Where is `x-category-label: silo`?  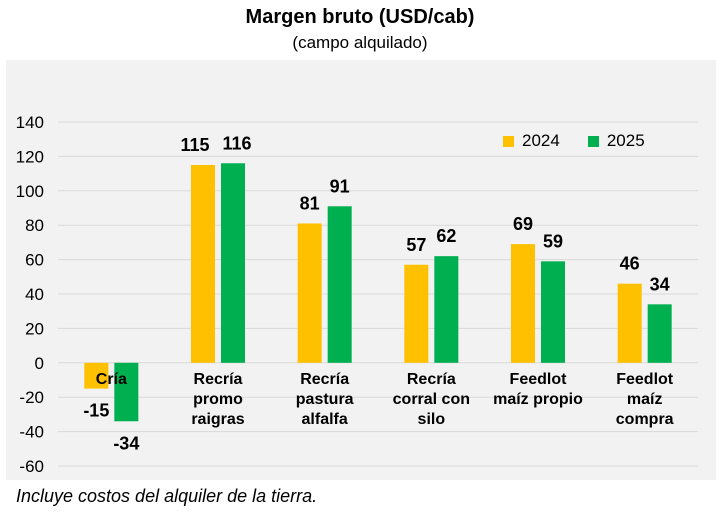
x-category-label: silo is located at coordinates (432, 419).